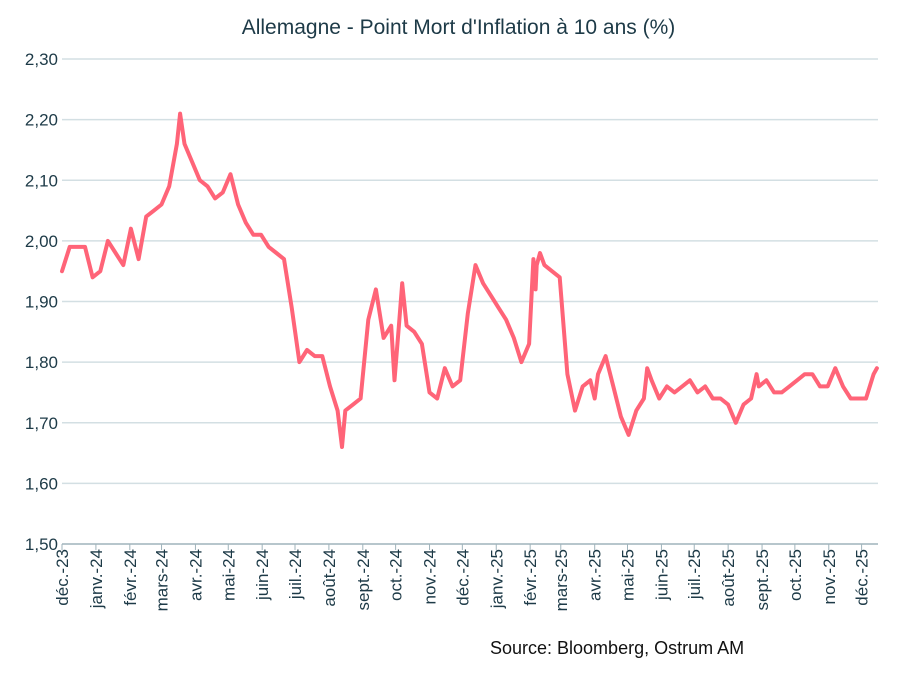 This screenshot has width=917, height=686. Describe the element at coordinates (462, 577) in the screenshot. I see `x-tick-label: déc.-24` at that location.